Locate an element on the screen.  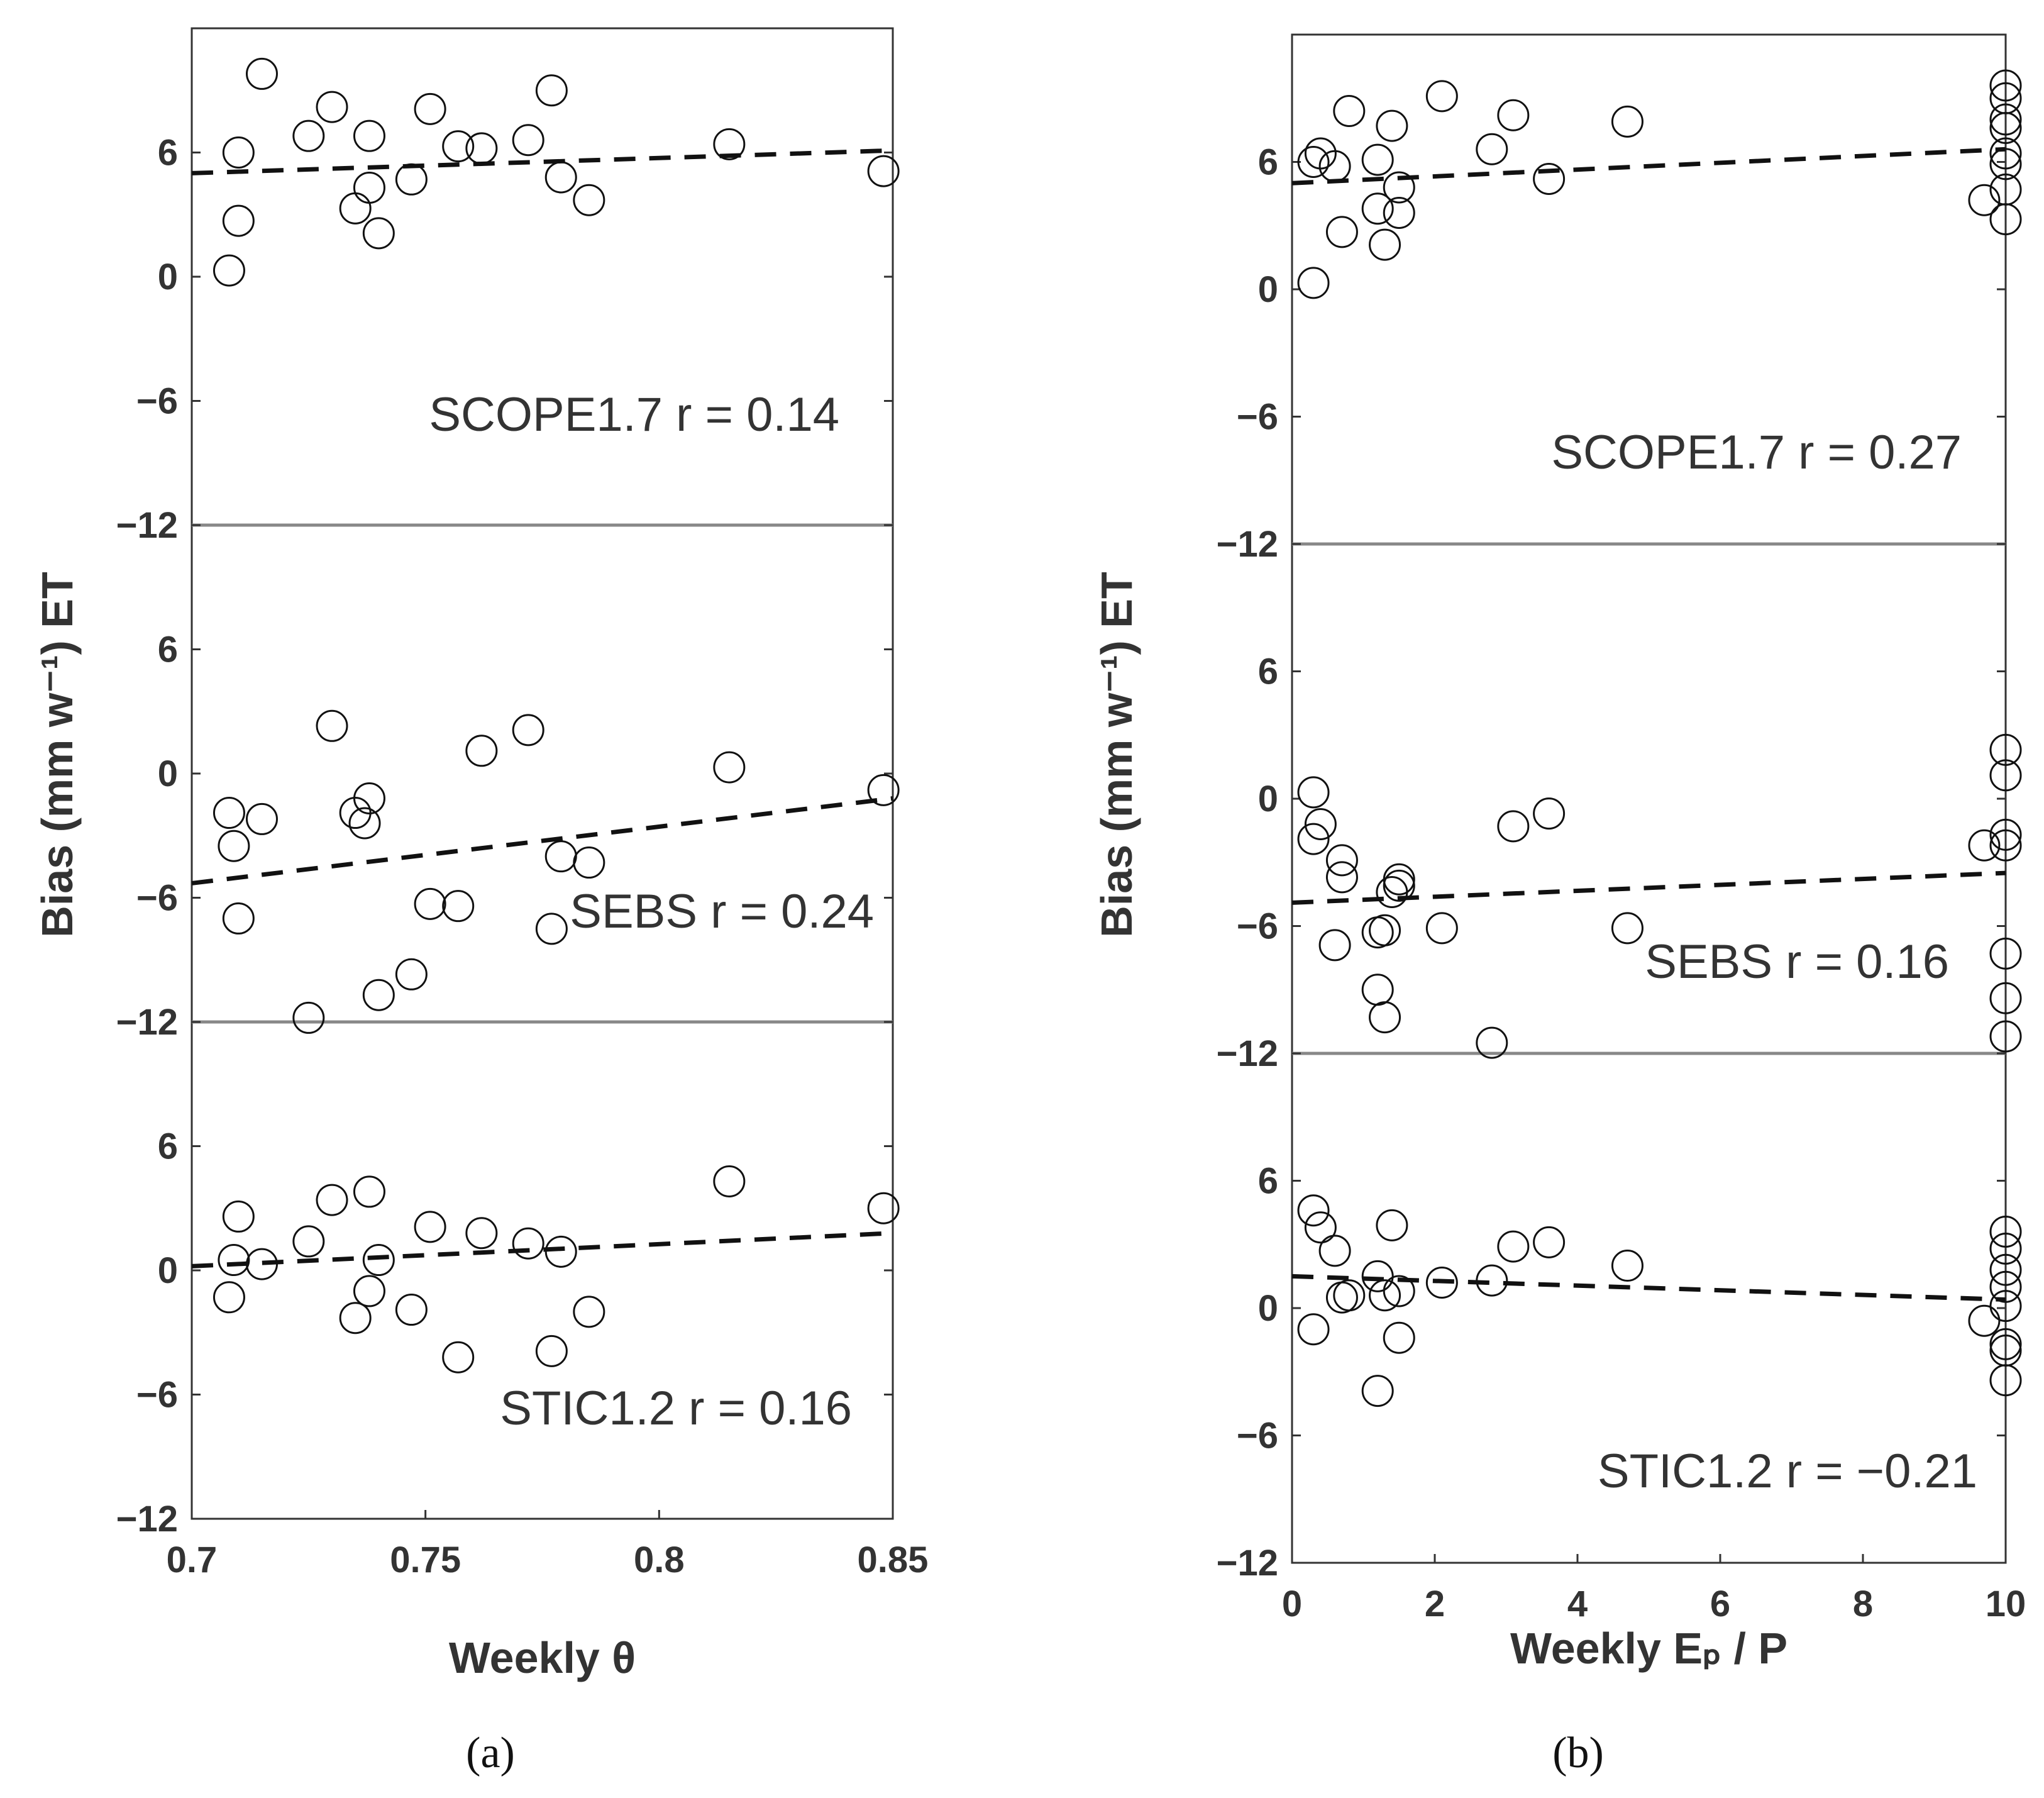
panel-sebs: 6 0 −6 −12 SEBS r = 0.16 is located at coordinates (1620, 863).